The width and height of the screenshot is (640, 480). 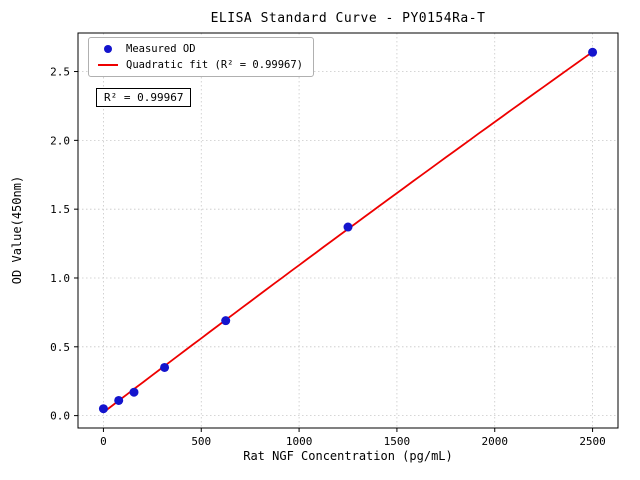 I want to click on svg-text: 2.0, so click(x=60, y=140).